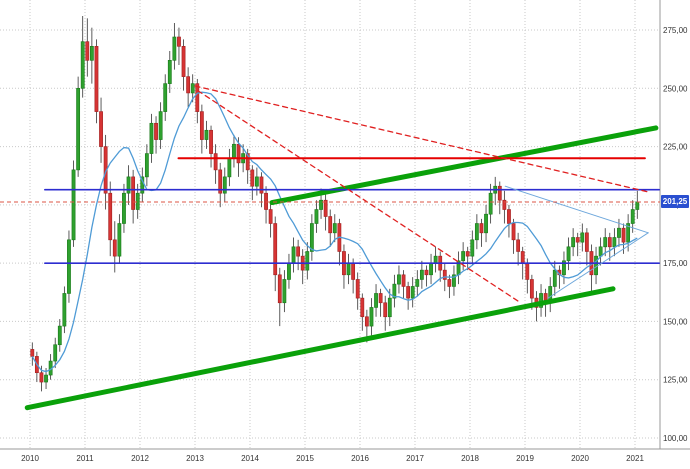 The height and width of the screenshot is (469, 690). I want to click on y-axis-label: 225,00, so click(675, 147).